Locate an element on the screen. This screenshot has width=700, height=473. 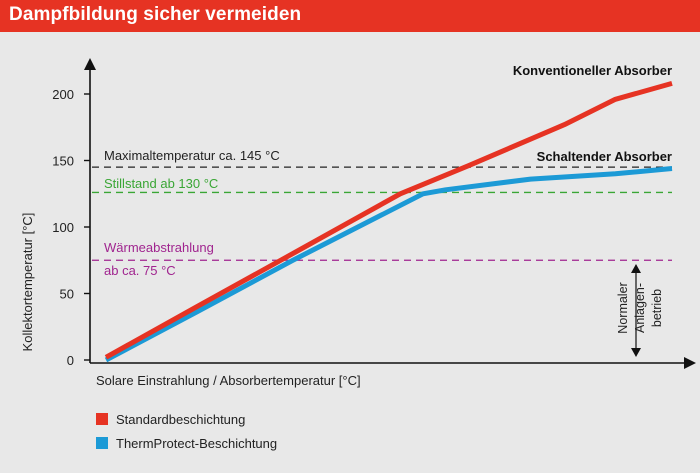
y-axis-arrow-icon is located at coordinates (90, 64).